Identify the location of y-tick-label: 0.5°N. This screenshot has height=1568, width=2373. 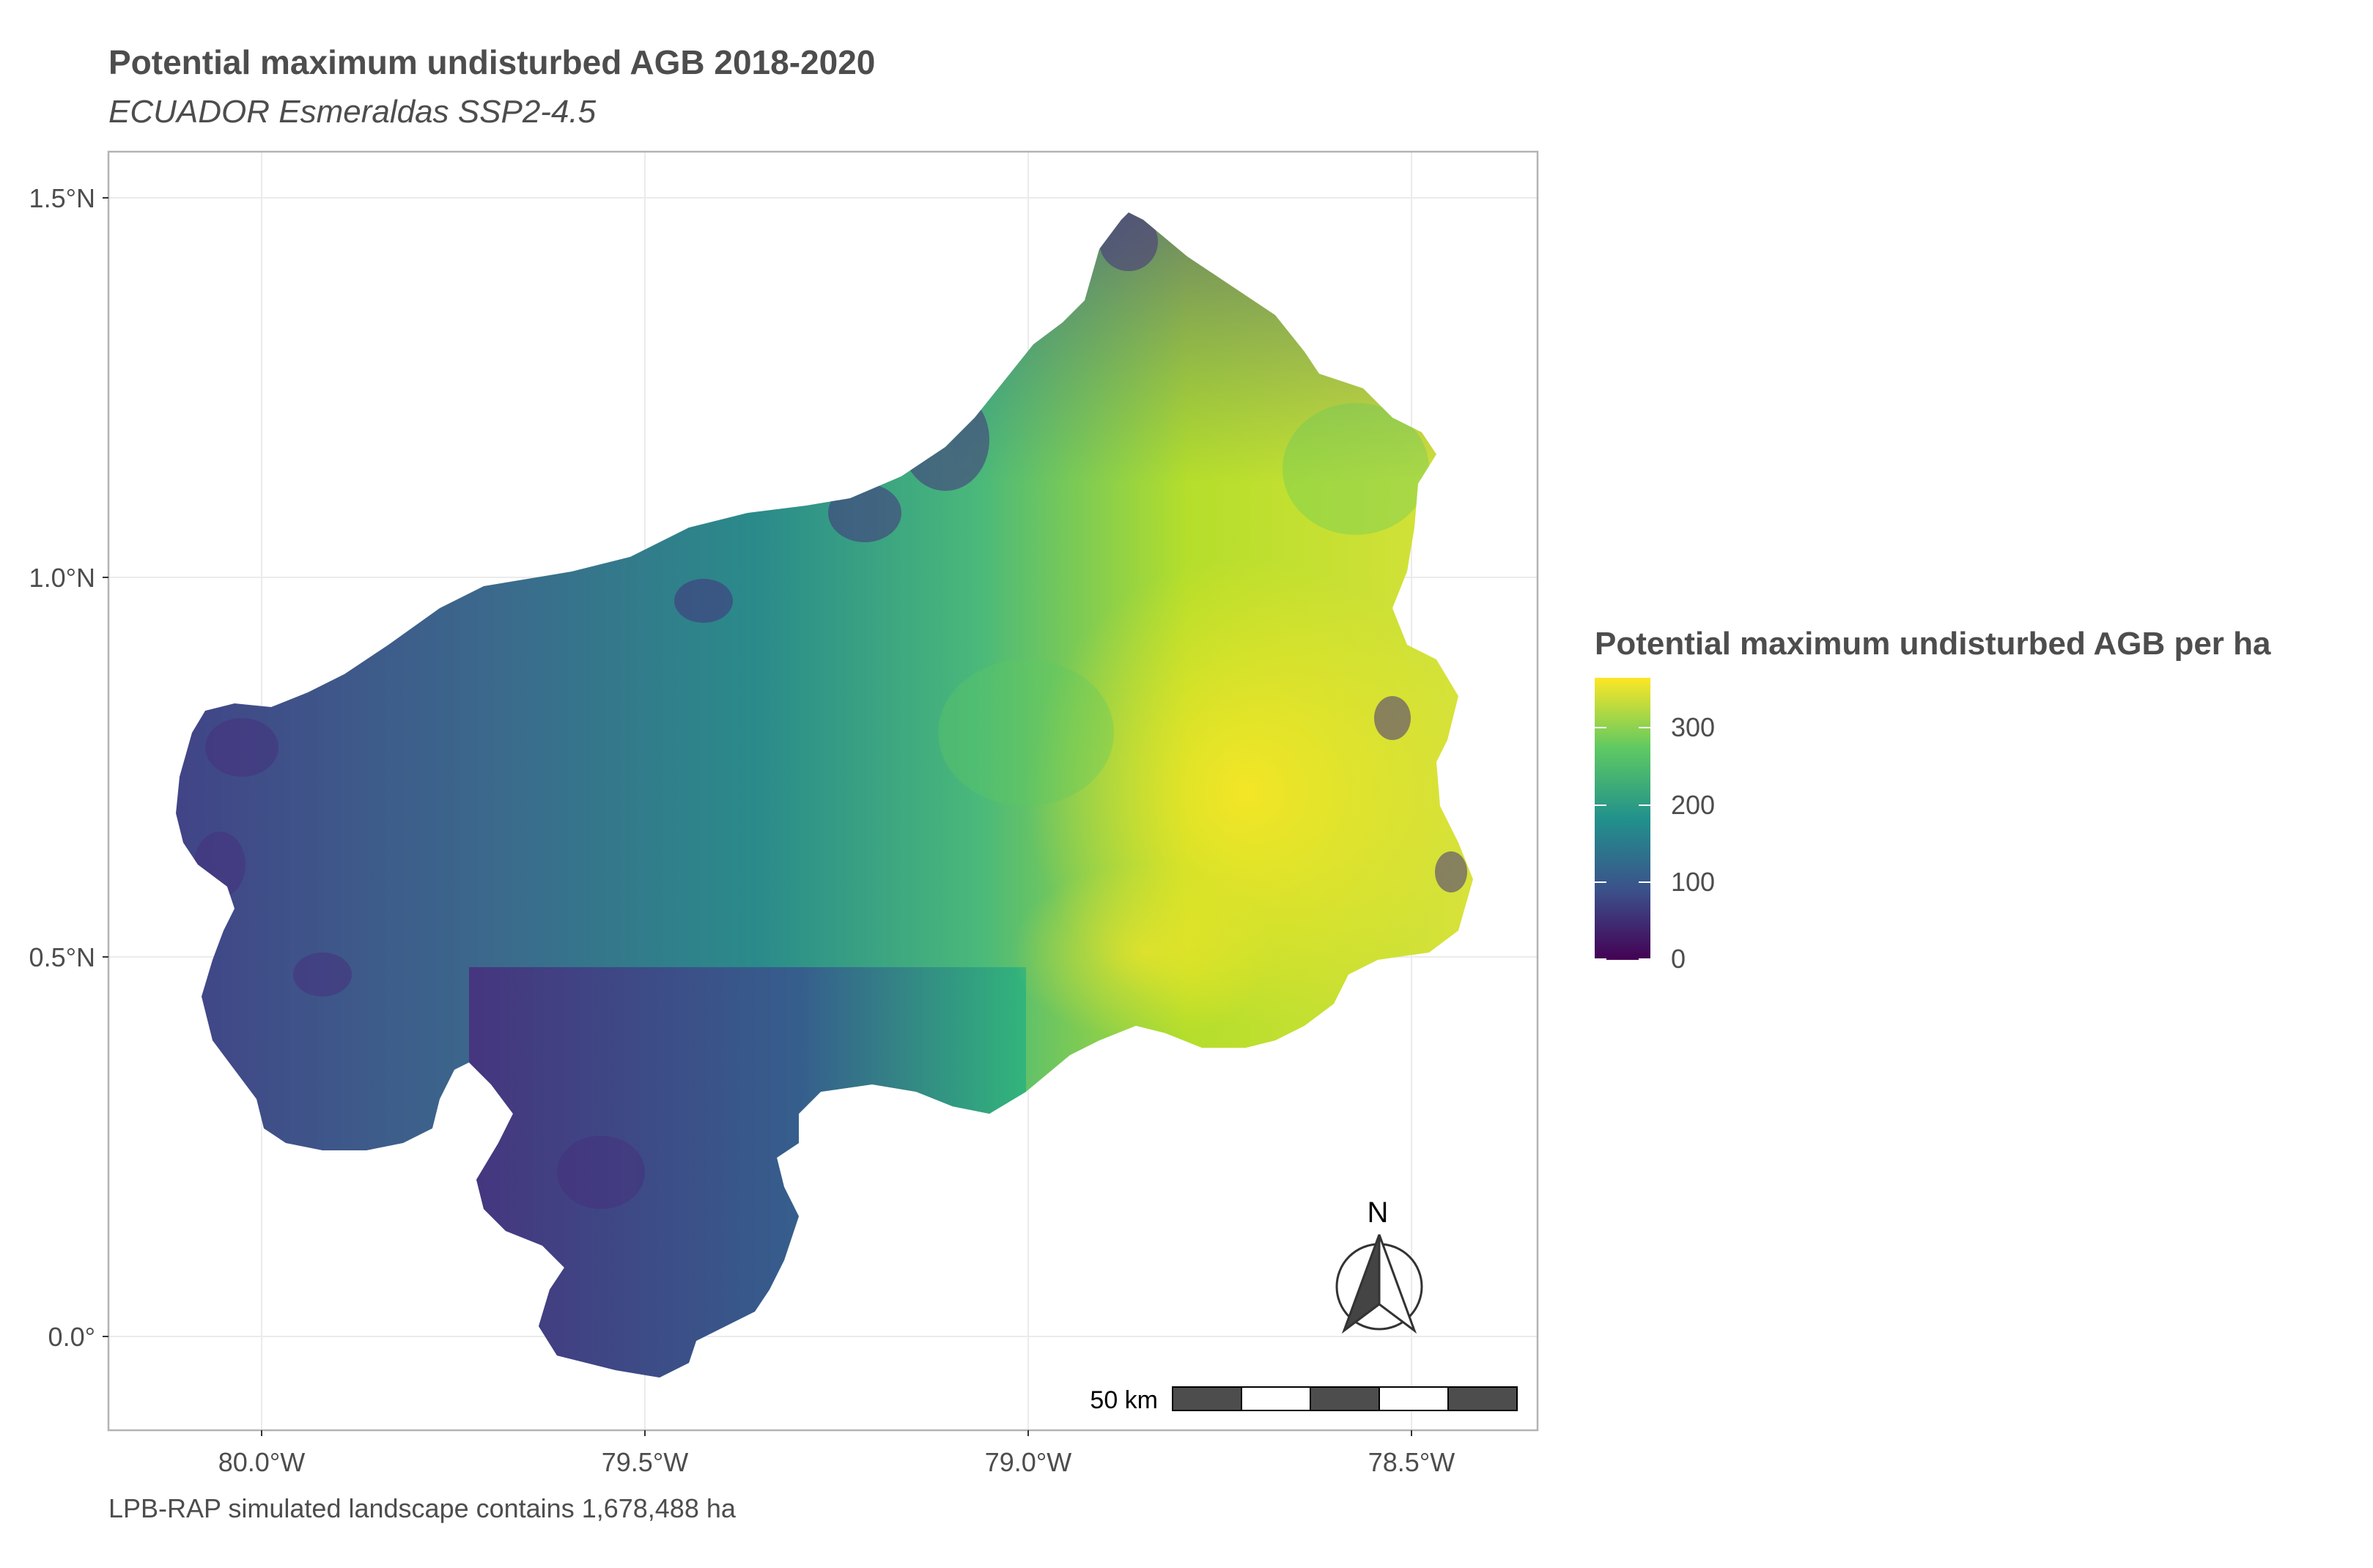
(62, 957).